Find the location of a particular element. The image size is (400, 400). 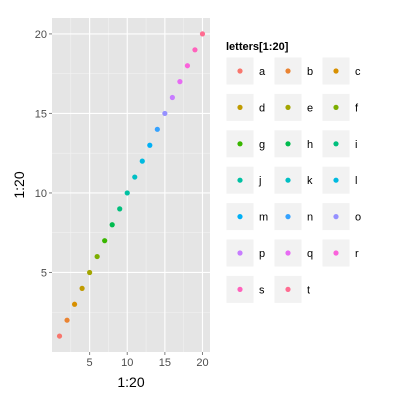

legend-item-j: j is located at coordinates (243, 180).